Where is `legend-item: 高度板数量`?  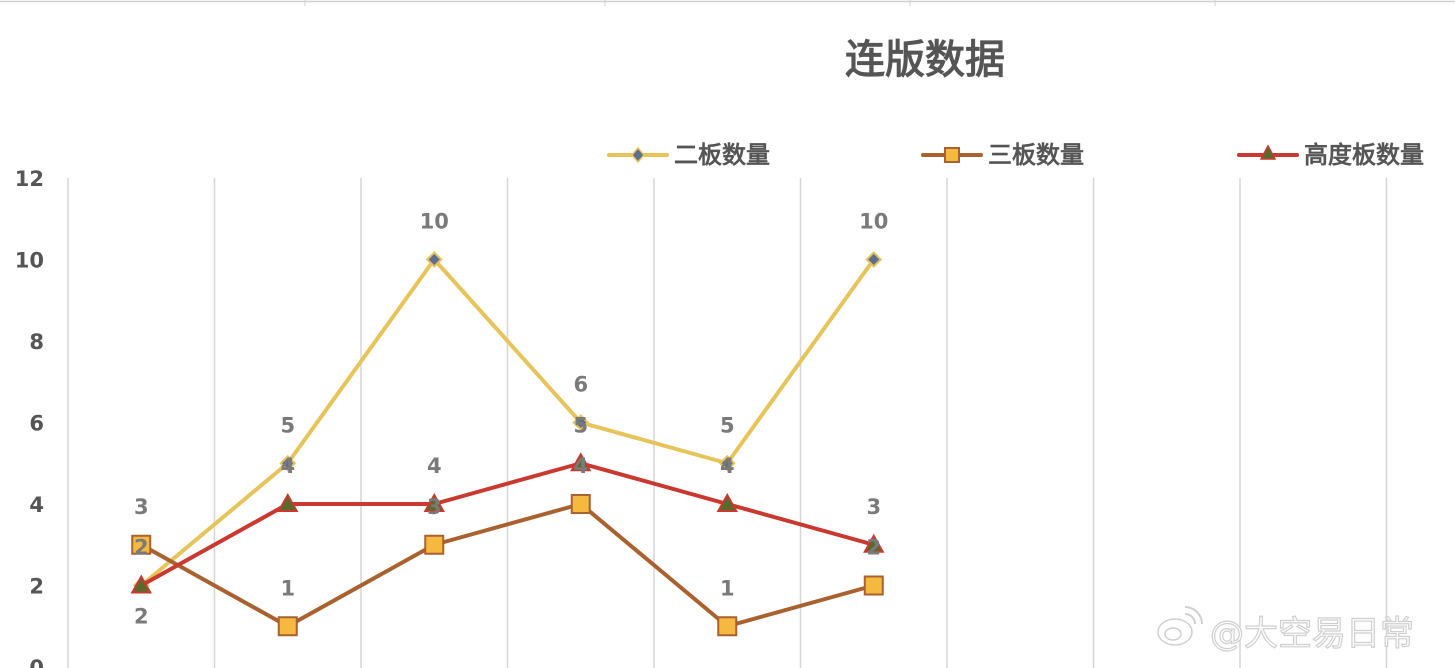 legend-item: 高度板数量 is located at coordinates (1330, 155).